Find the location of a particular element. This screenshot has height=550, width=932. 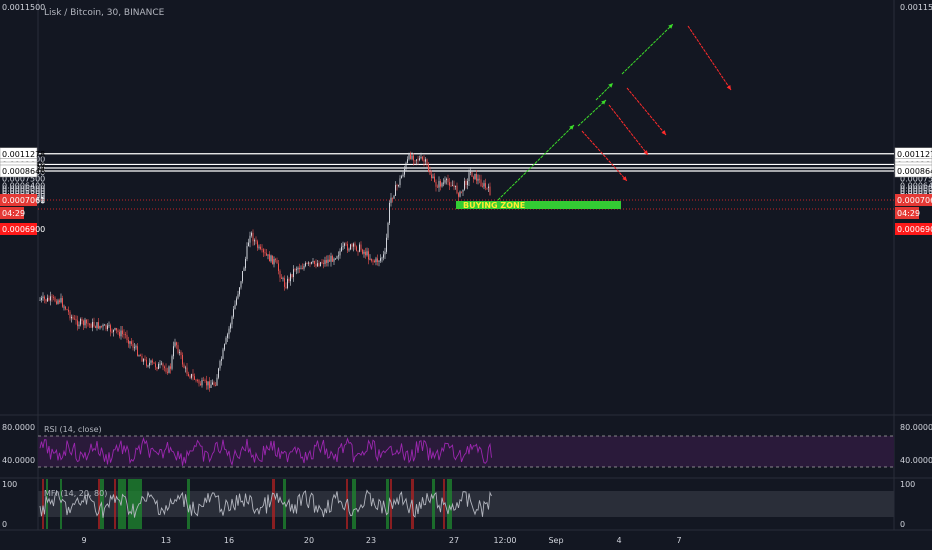

chart-title: Lisk / Bitcoin, 30, BINANCE is located at coordinates (104, 13).